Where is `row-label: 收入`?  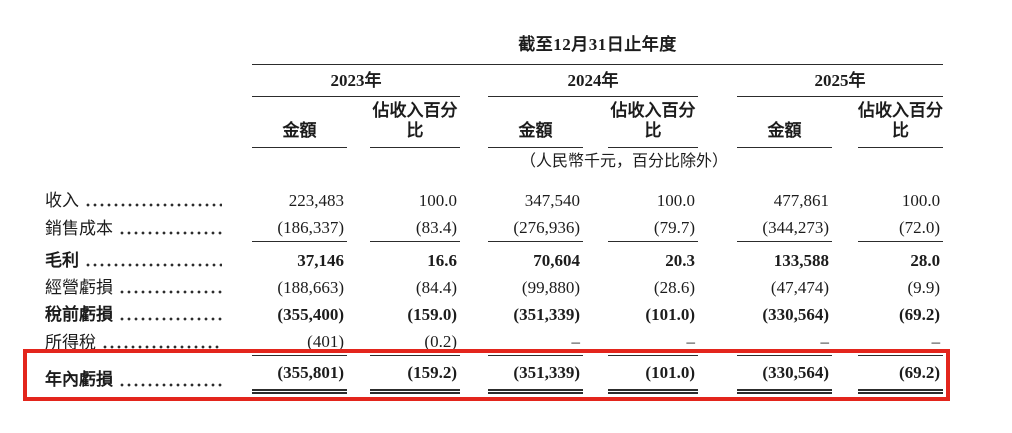 row-label: 收入 is located at coordinates (62, 200).